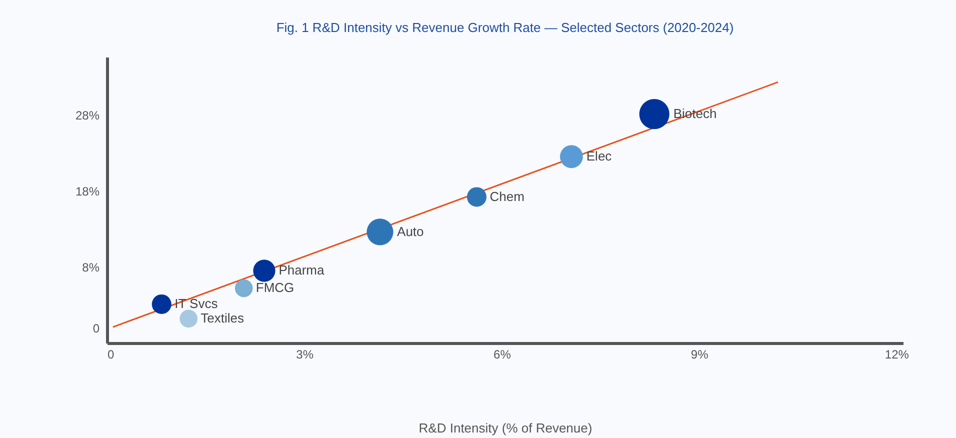 This screenshot has height=438, width=956. Describe the element at coordinates (699, 355) in the screenshot. I see `x-tick-label: 9%` at that location.